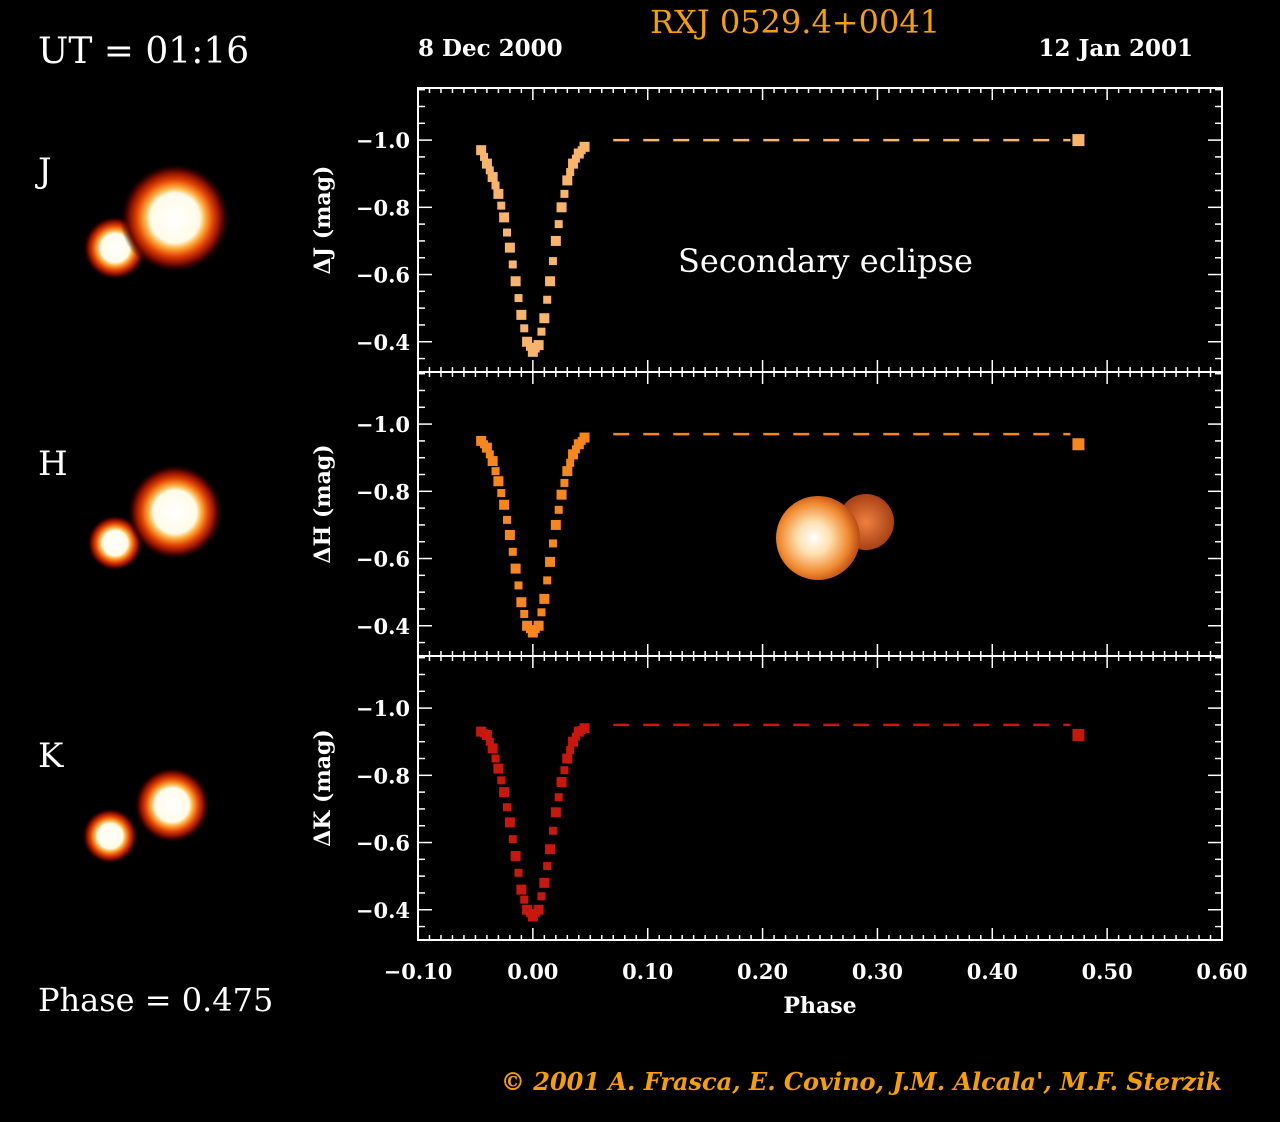  Describe the element at coordinates (795, 22) in the screenshot. I see `chart-title: RXJ 0529.4+0041` at that location.